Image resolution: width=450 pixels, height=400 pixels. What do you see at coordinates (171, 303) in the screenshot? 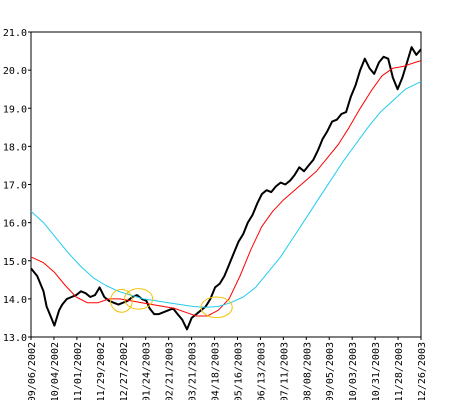
I see `annotation-group` at bounding box center [171, 303].